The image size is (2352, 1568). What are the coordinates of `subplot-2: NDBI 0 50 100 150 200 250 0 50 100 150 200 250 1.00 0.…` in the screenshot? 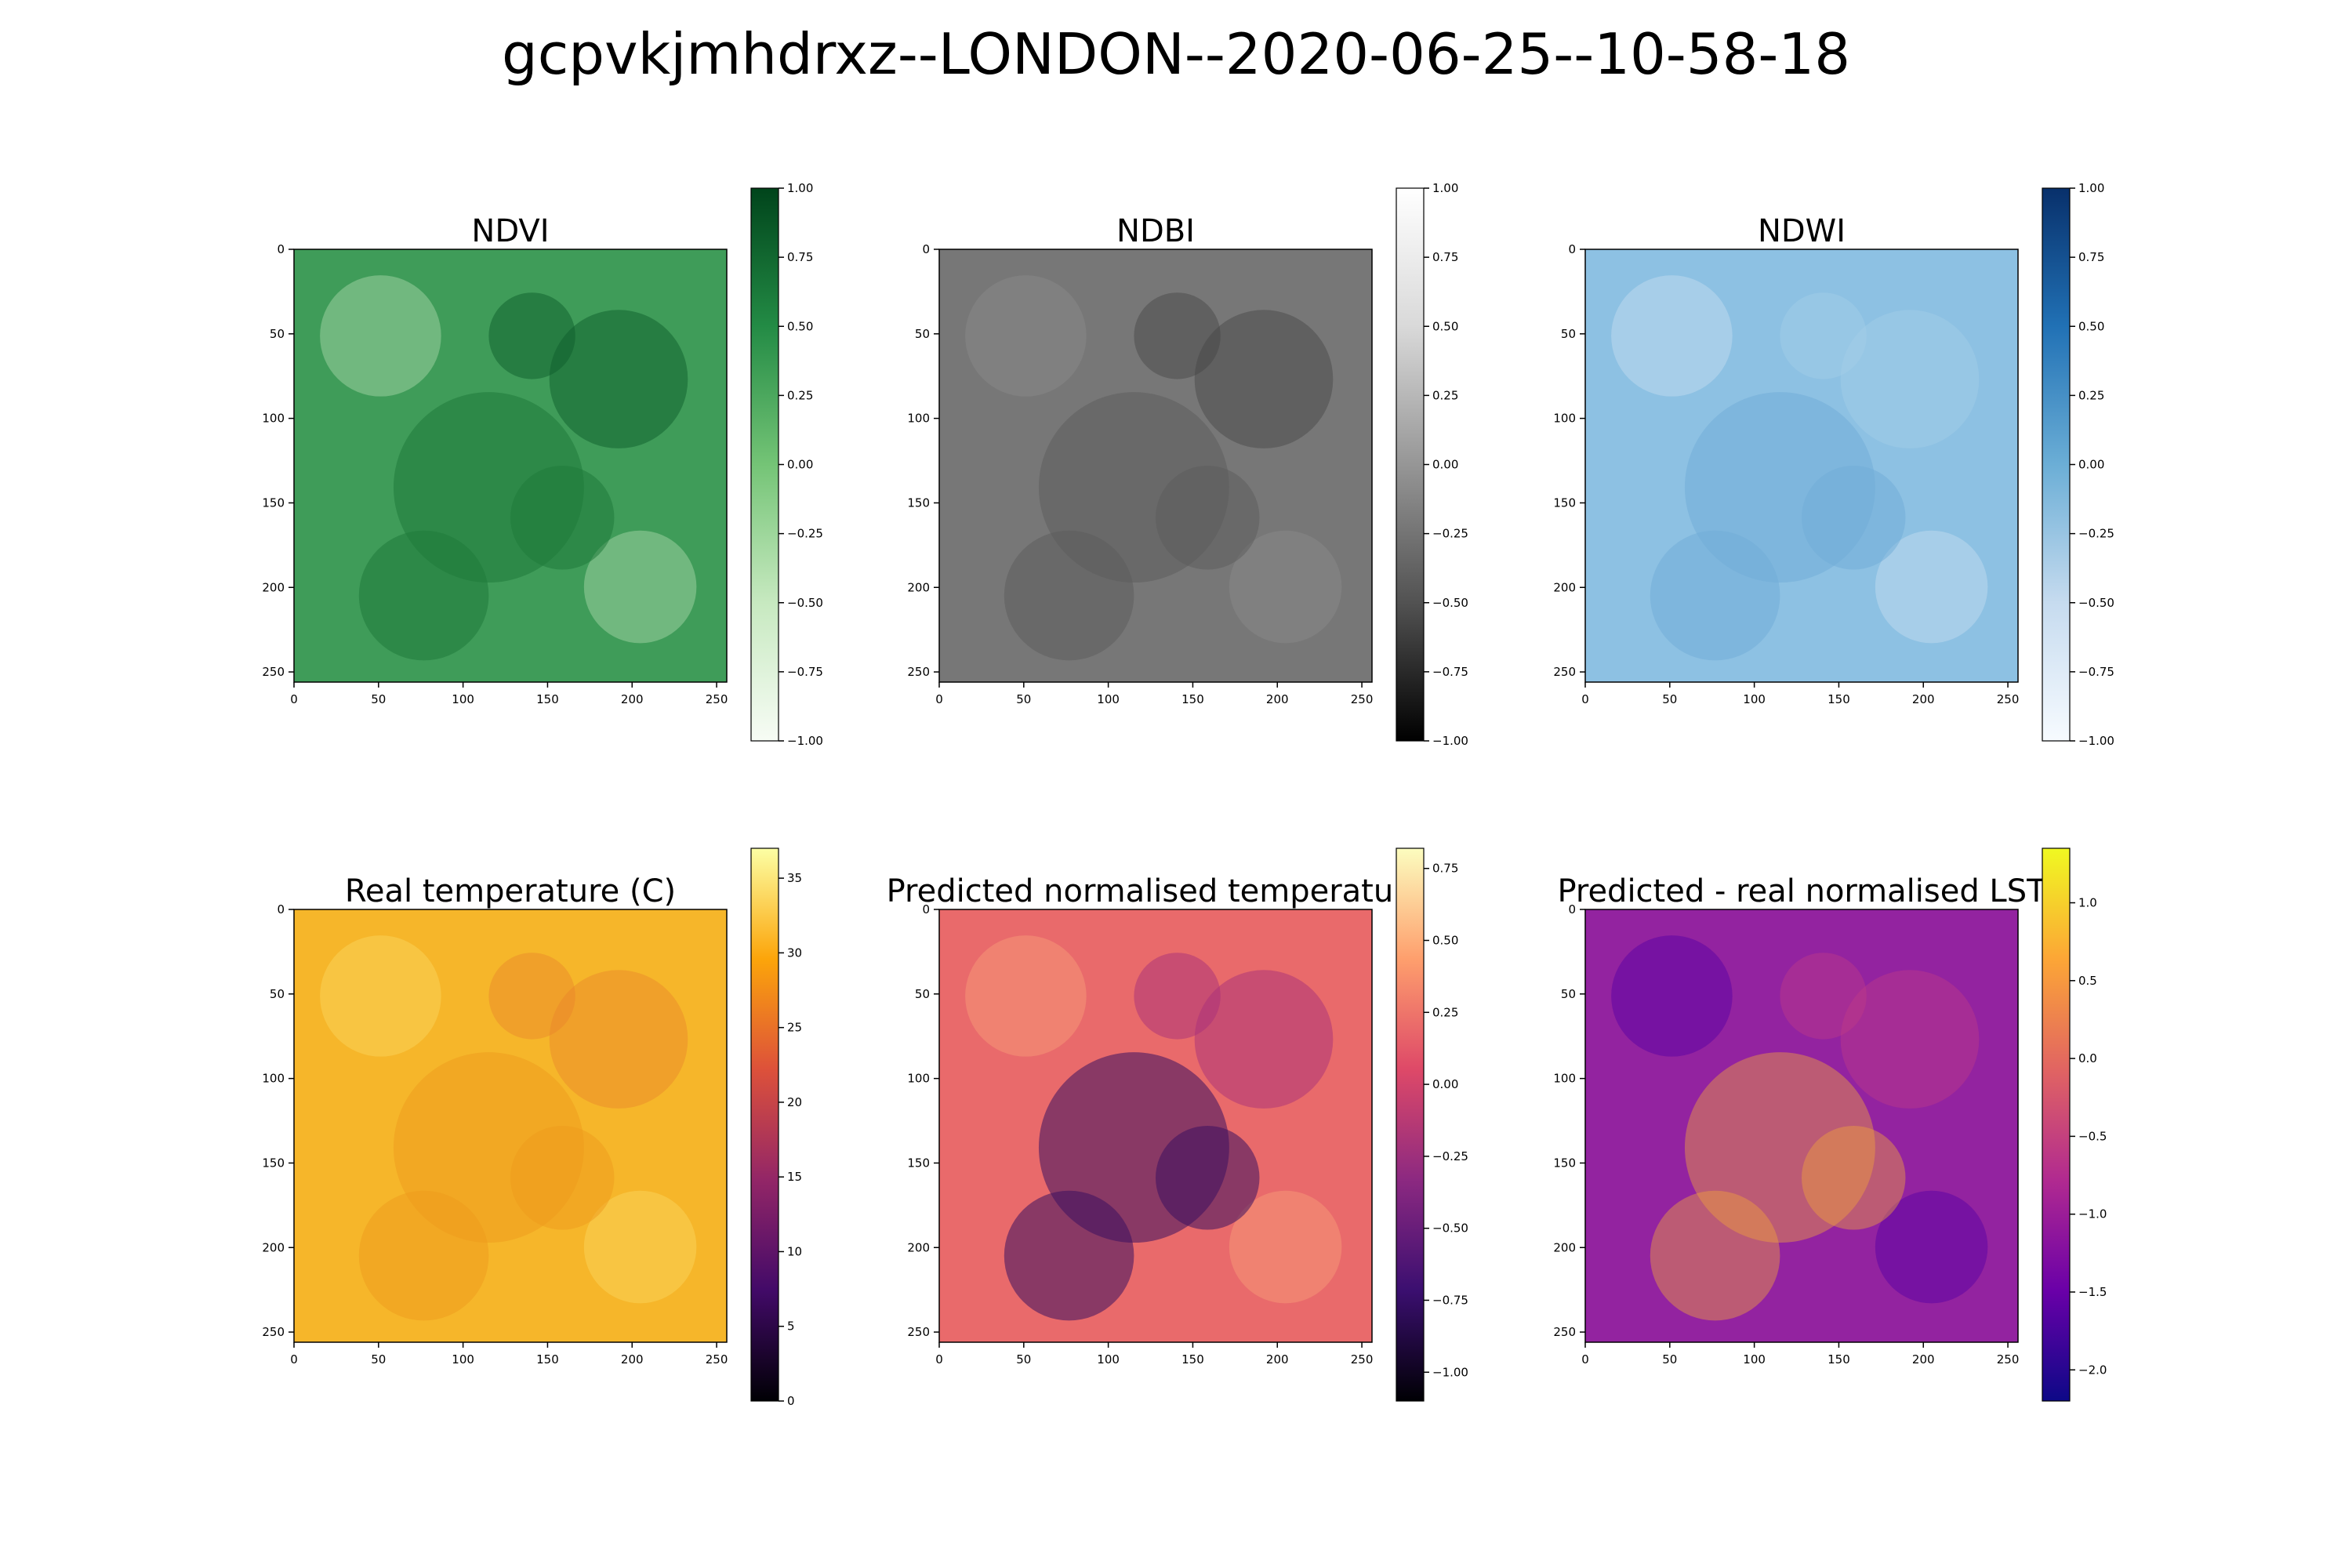 It's located at (1187, 464).